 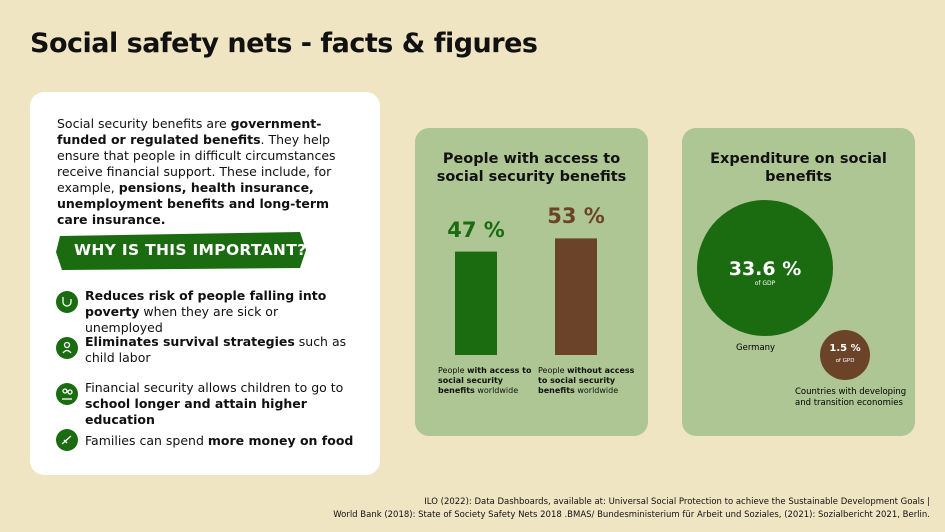 What do you see at coordinates (845, 361) in the screenshot?
I see `developing-unit: of GPD` at bounding box center [845, 361].